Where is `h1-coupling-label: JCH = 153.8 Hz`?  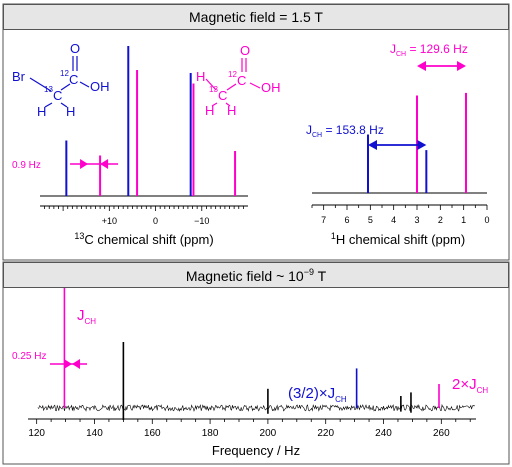 h1-coupling-label: JCH = 153.8 Hz is located at coordinates (345, 131).